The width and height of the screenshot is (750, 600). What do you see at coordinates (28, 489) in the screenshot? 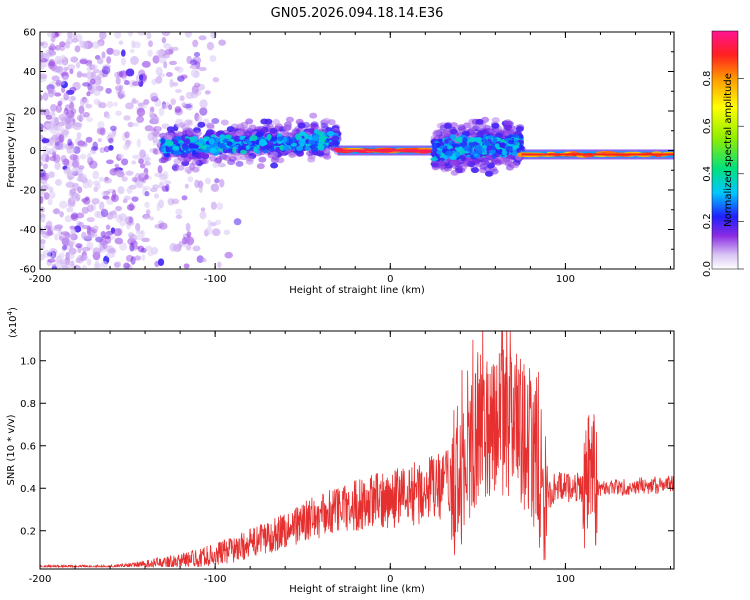
I see `y-tick-label: 0.4` at bounding box center [28, 489].